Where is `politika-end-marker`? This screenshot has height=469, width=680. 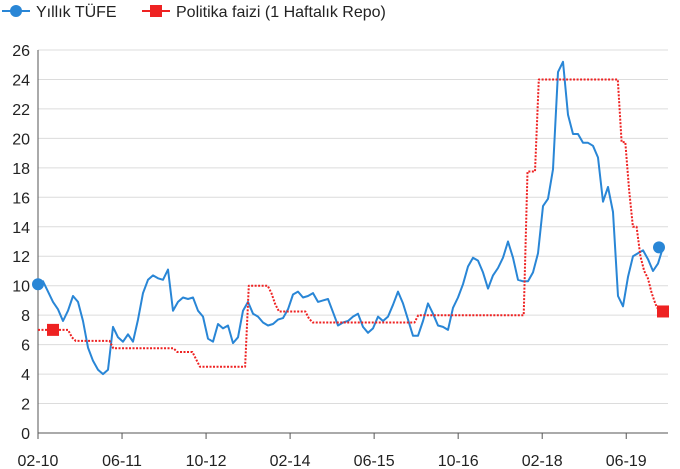
politika-end-marker is located at coordinates (663, 311).